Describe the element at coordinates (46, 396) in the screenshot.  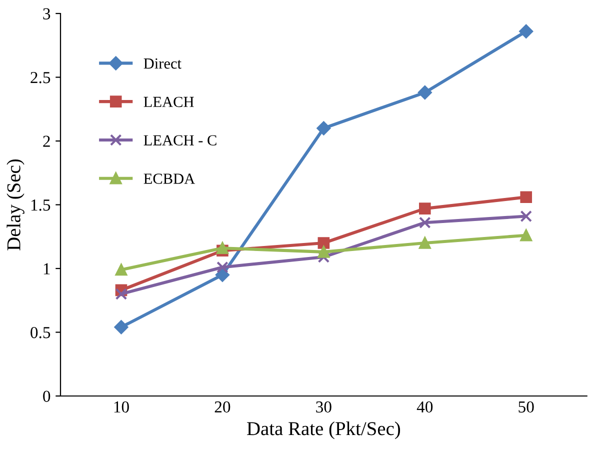
I see `y-tick-label: 0` at that location.